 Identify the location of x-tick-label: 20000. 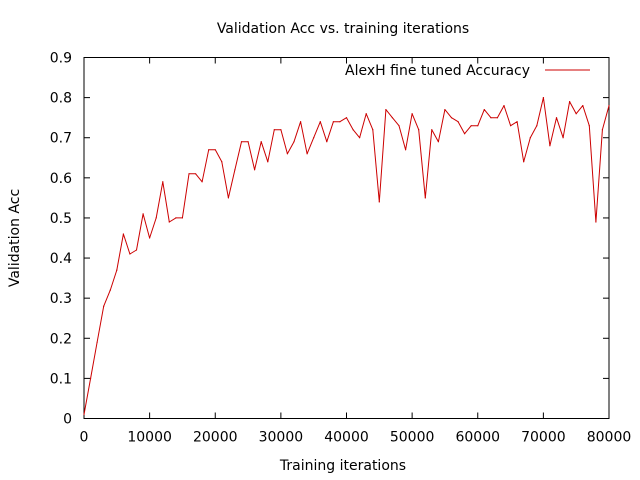
(215, 438).